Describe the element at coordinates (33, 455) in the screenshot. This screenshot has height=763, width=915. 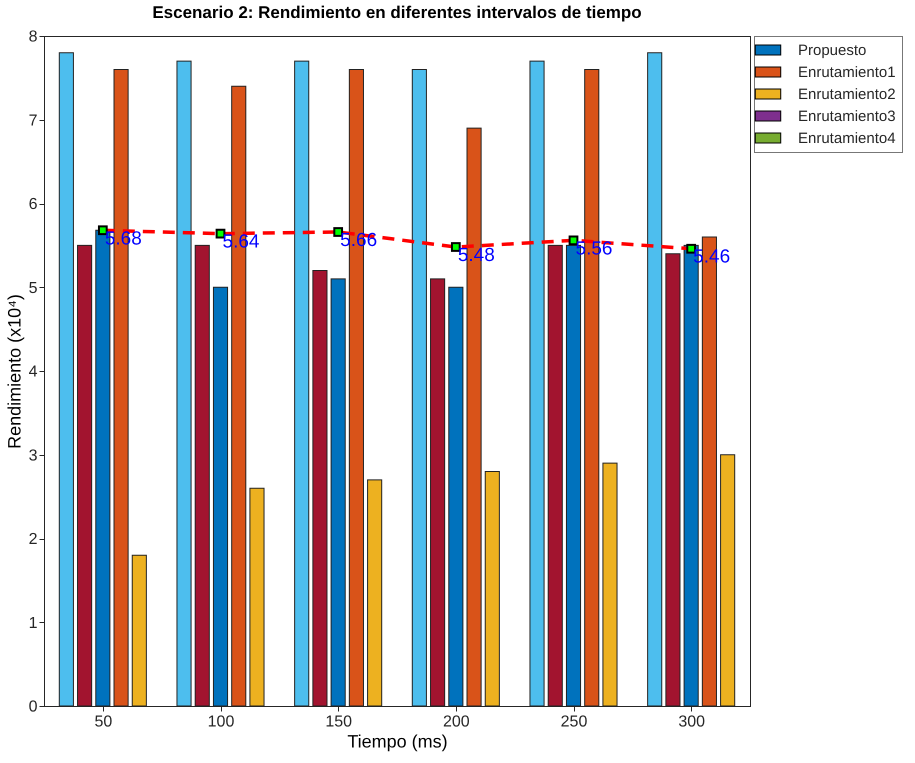
I see `y-tick-label: 3` at that location.